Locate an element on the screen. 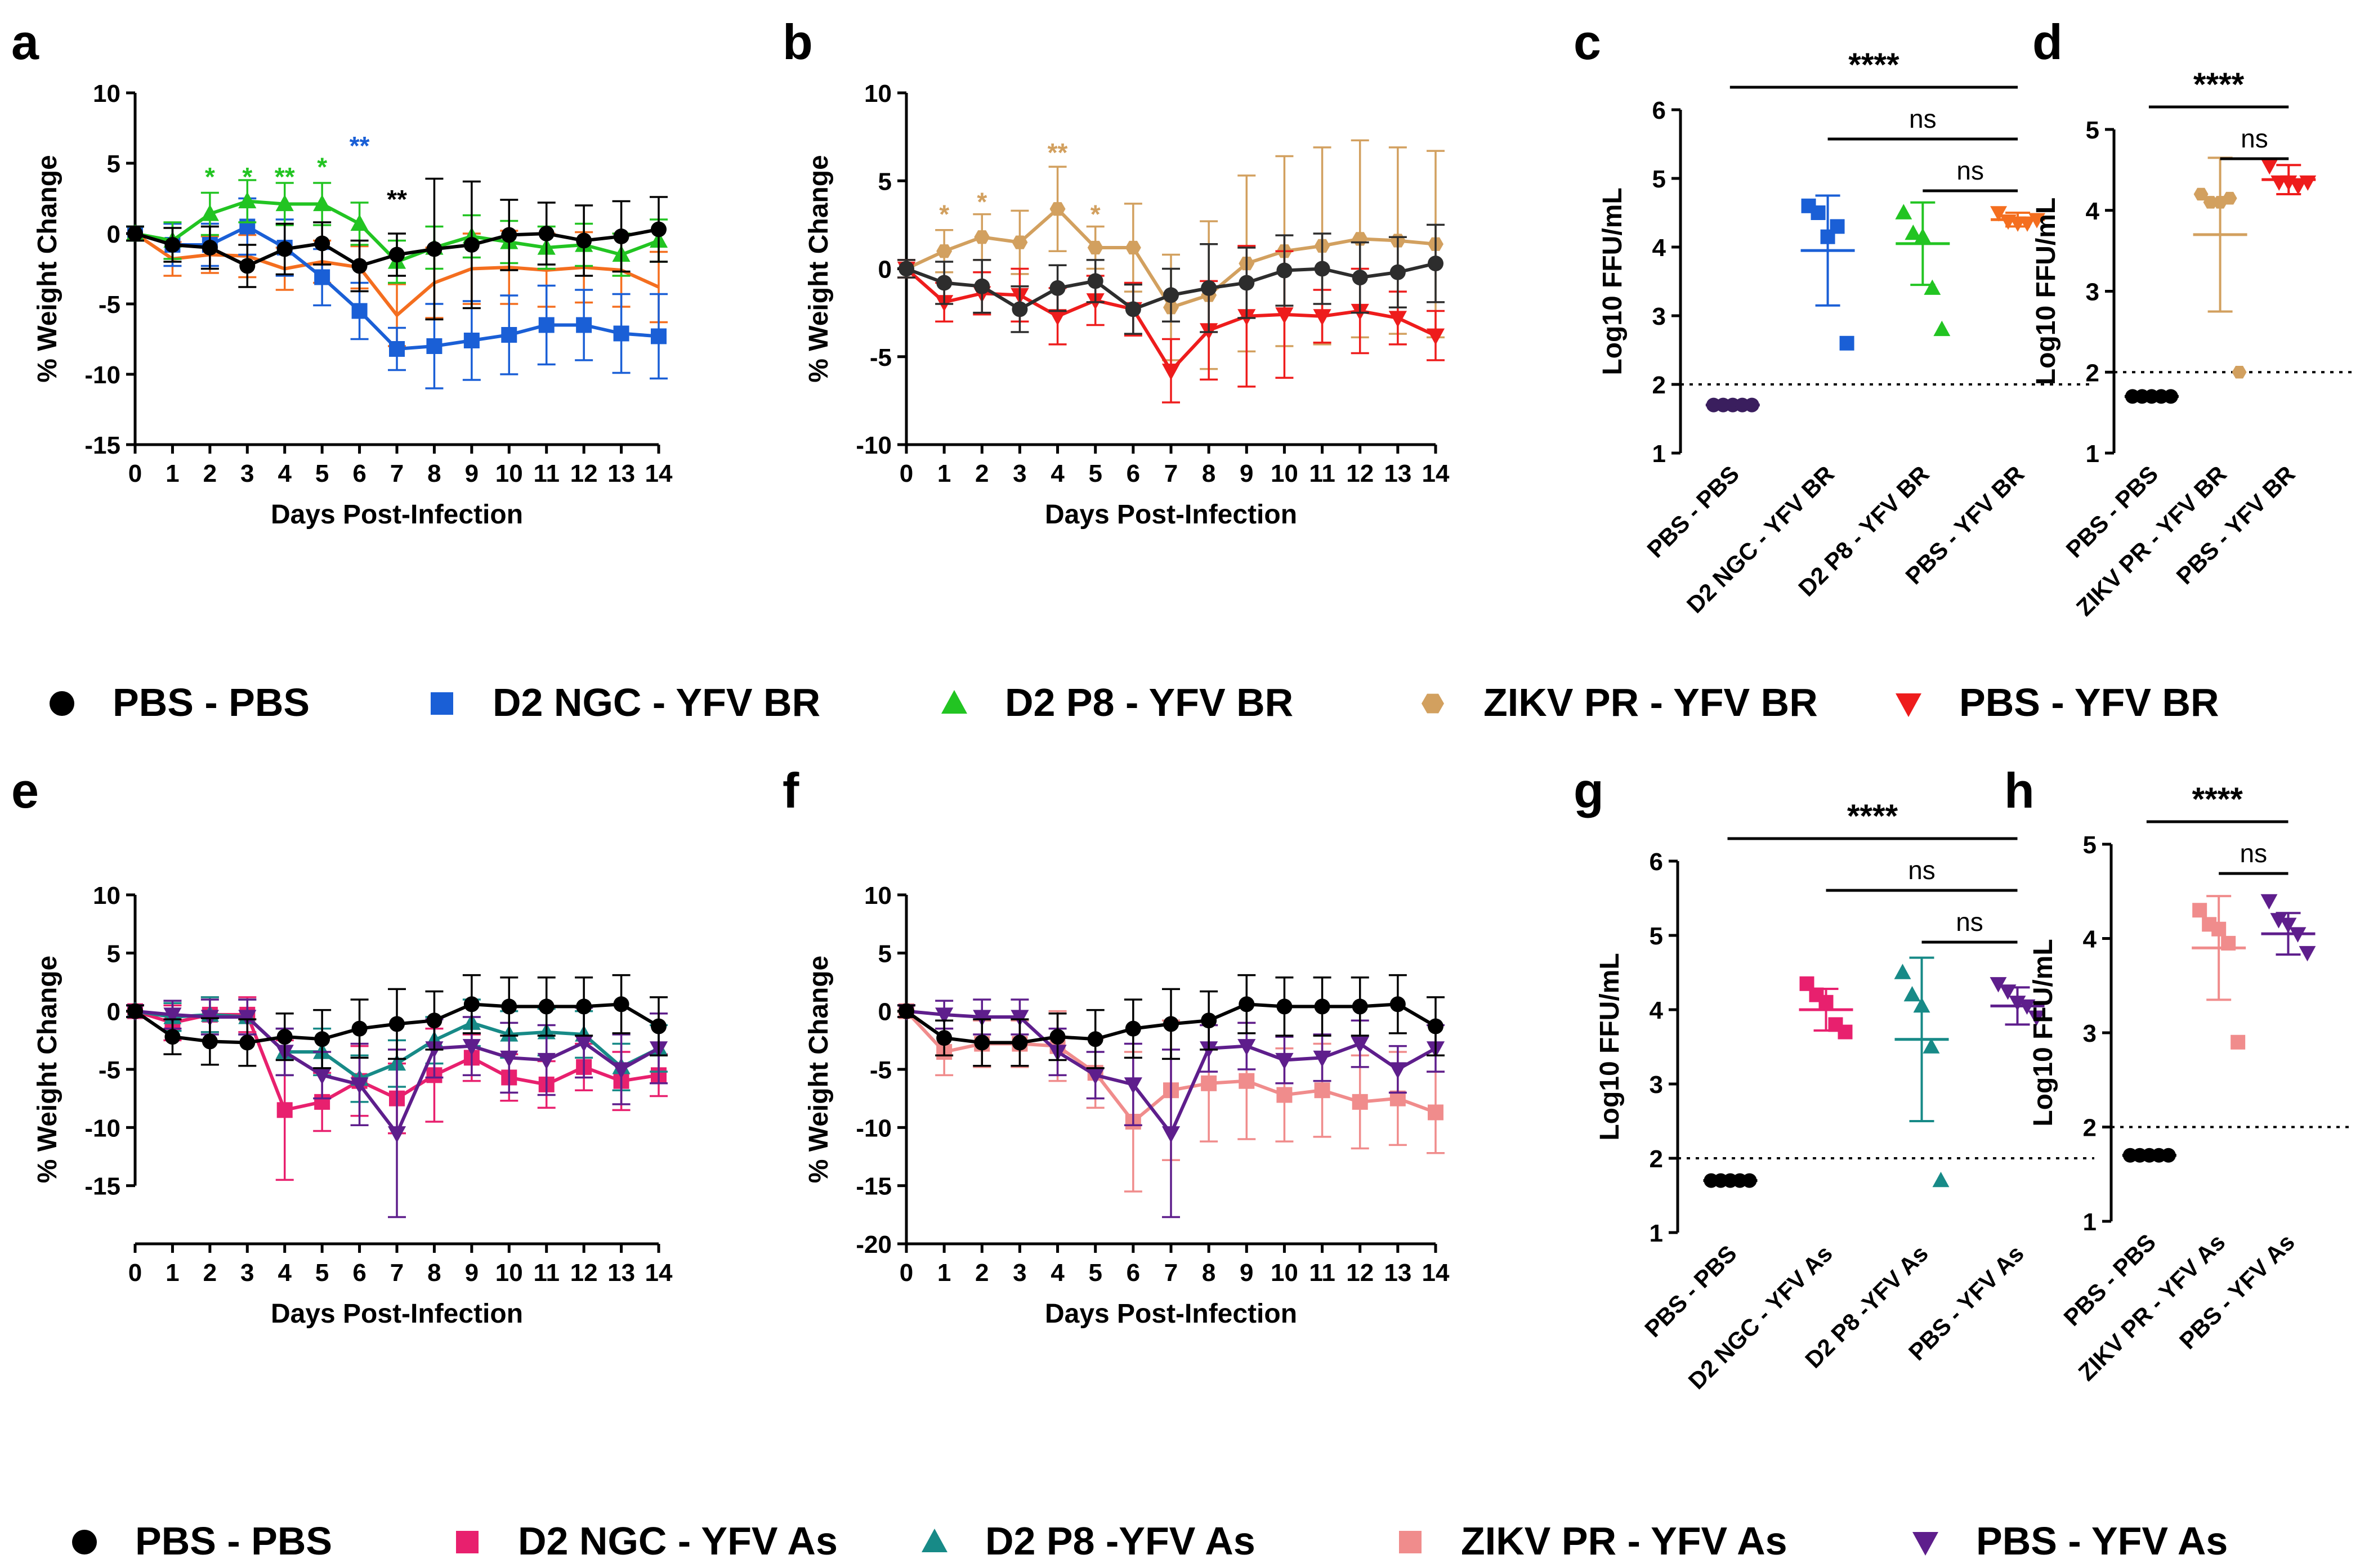 Image resolution: width=2360 pixels, height=1568 pixels. x-tick-label: 1 is located at coordinates (944, 1273).